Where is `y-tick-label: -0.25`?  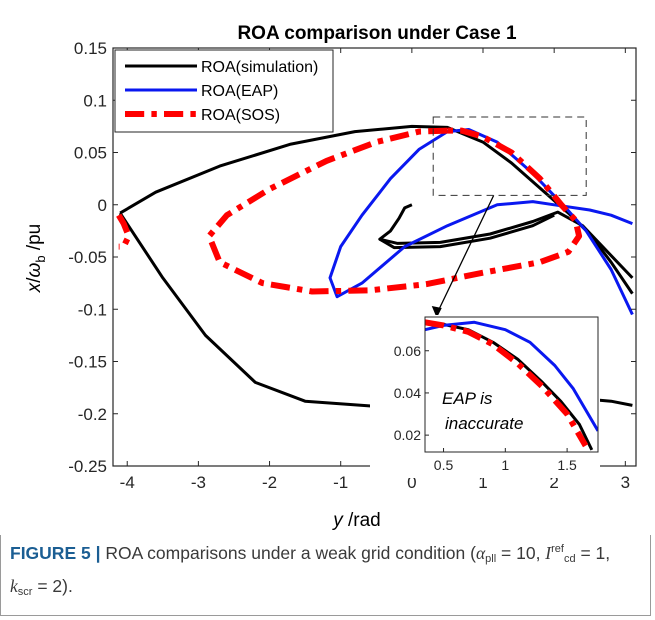
y-tick-label: -0.25 is located at coordinates (87, 466).